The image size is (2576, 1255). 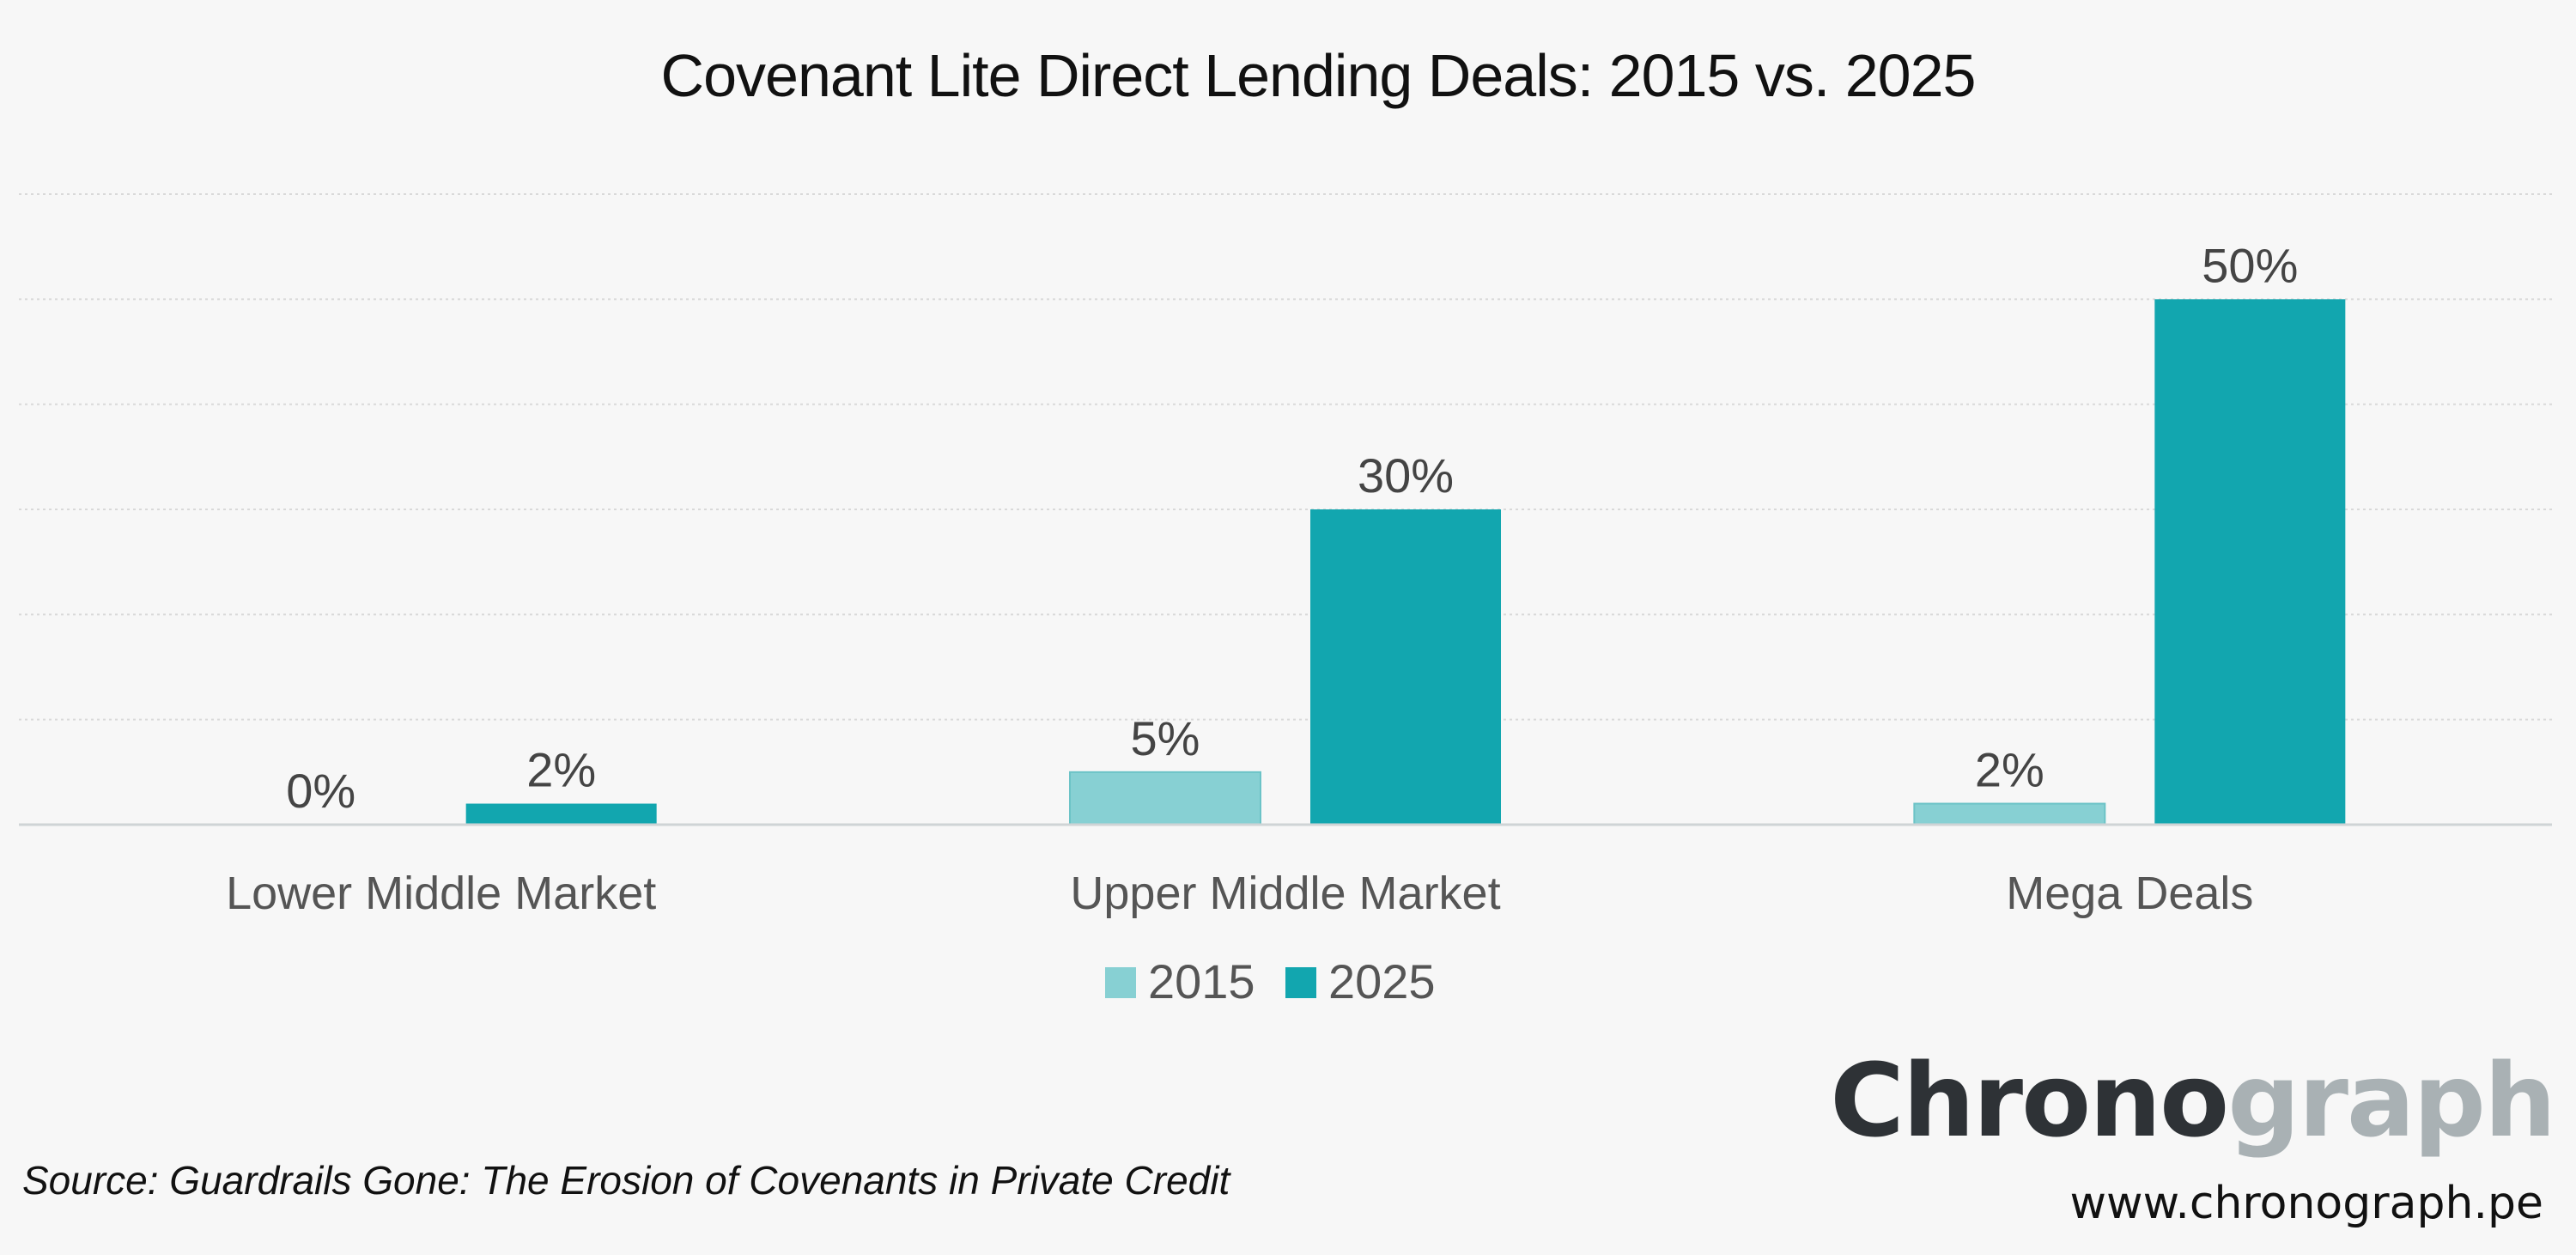 I want to click on chronograph-logo: Chronograph, so click(x=2192, y=1100).